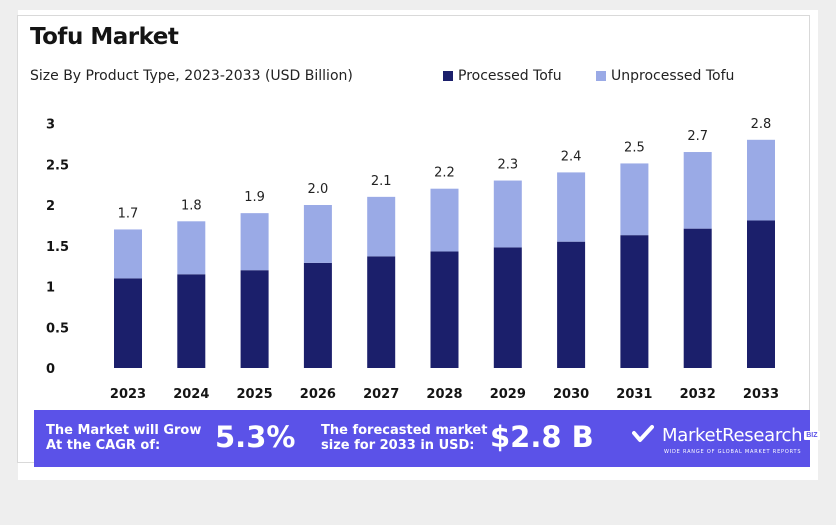 The height and width of the screenshot is (525, 836). Describe the element at coordinates (508, 394) in the screenshot. I see `x-tick-label: 2029` at that location.